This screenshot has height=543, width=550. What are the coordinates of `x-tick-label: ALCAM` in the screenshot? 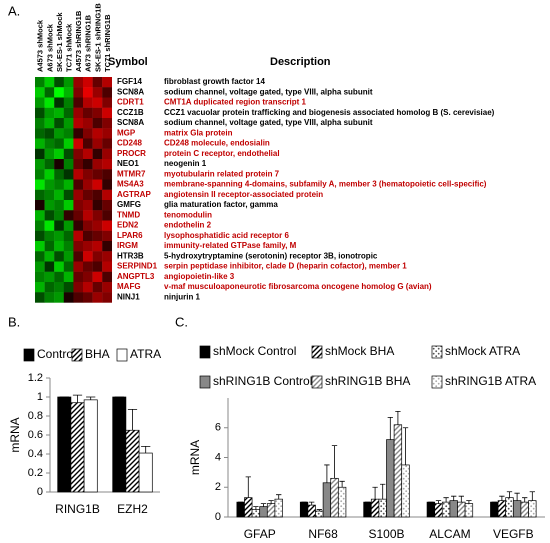 It's located at (449, 534).